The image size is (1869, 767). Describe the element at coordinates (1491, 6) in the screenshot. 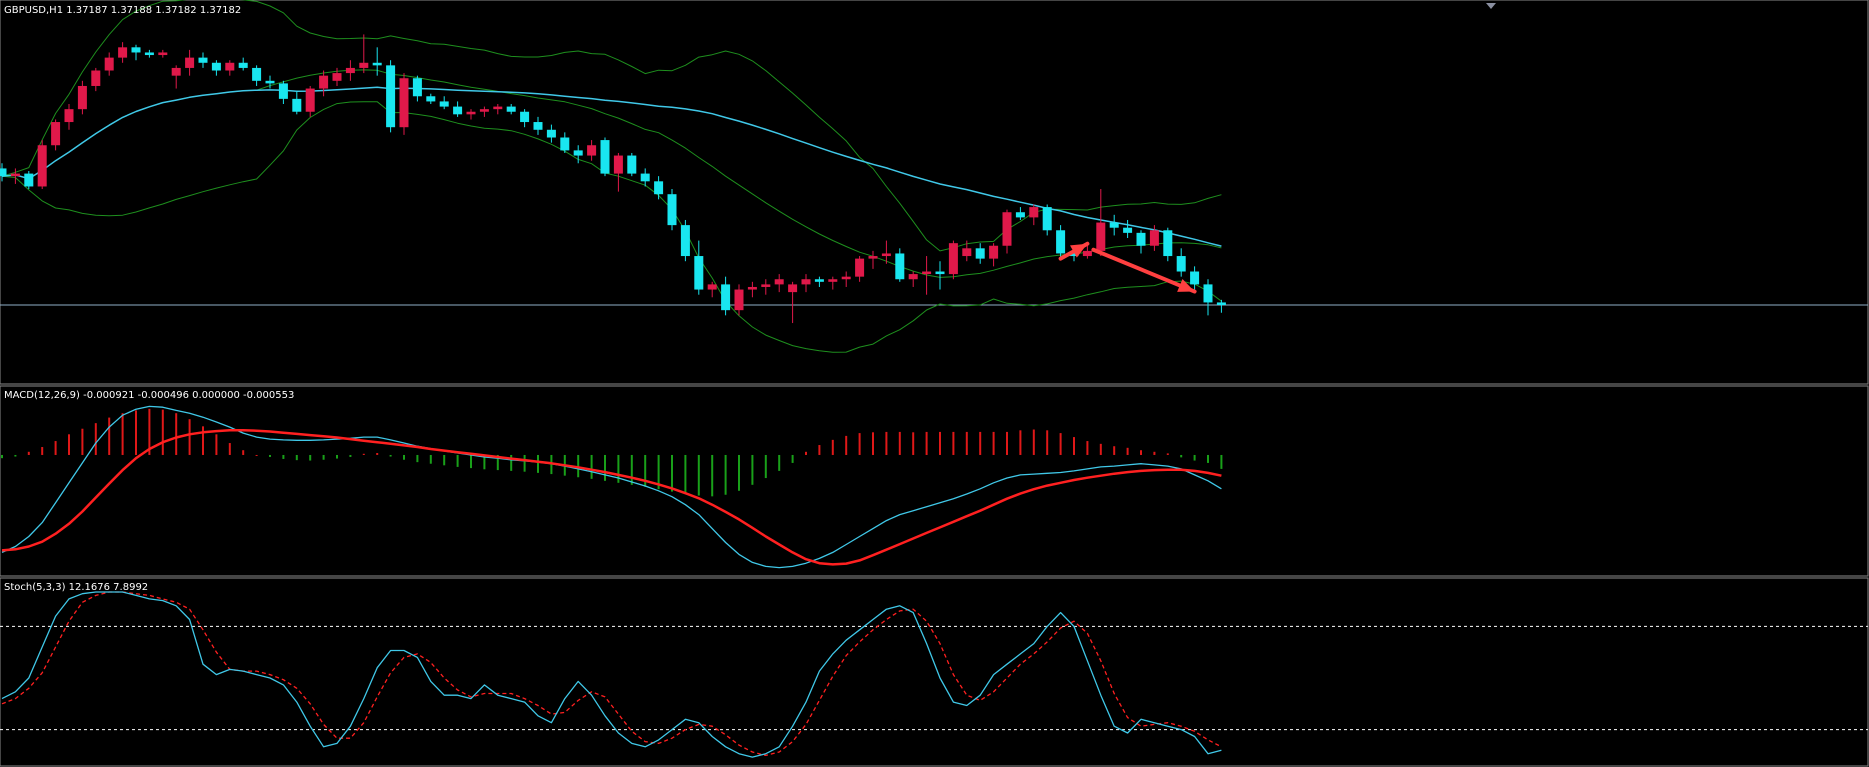

I see `chart-shift-marker-icon` at that location.